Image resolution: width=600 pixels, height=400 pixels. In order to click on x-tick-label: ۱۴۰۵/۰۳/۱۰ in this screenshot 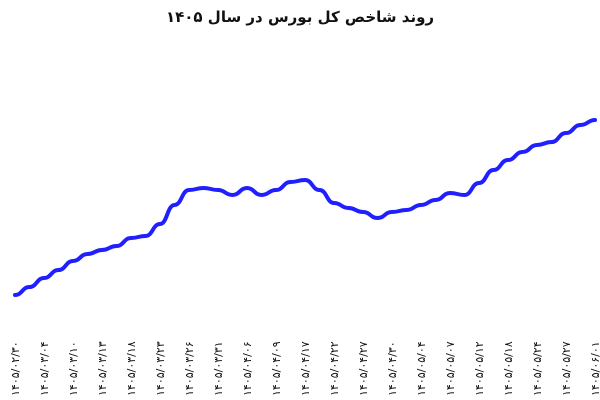, I will do `click(73, 368)`.